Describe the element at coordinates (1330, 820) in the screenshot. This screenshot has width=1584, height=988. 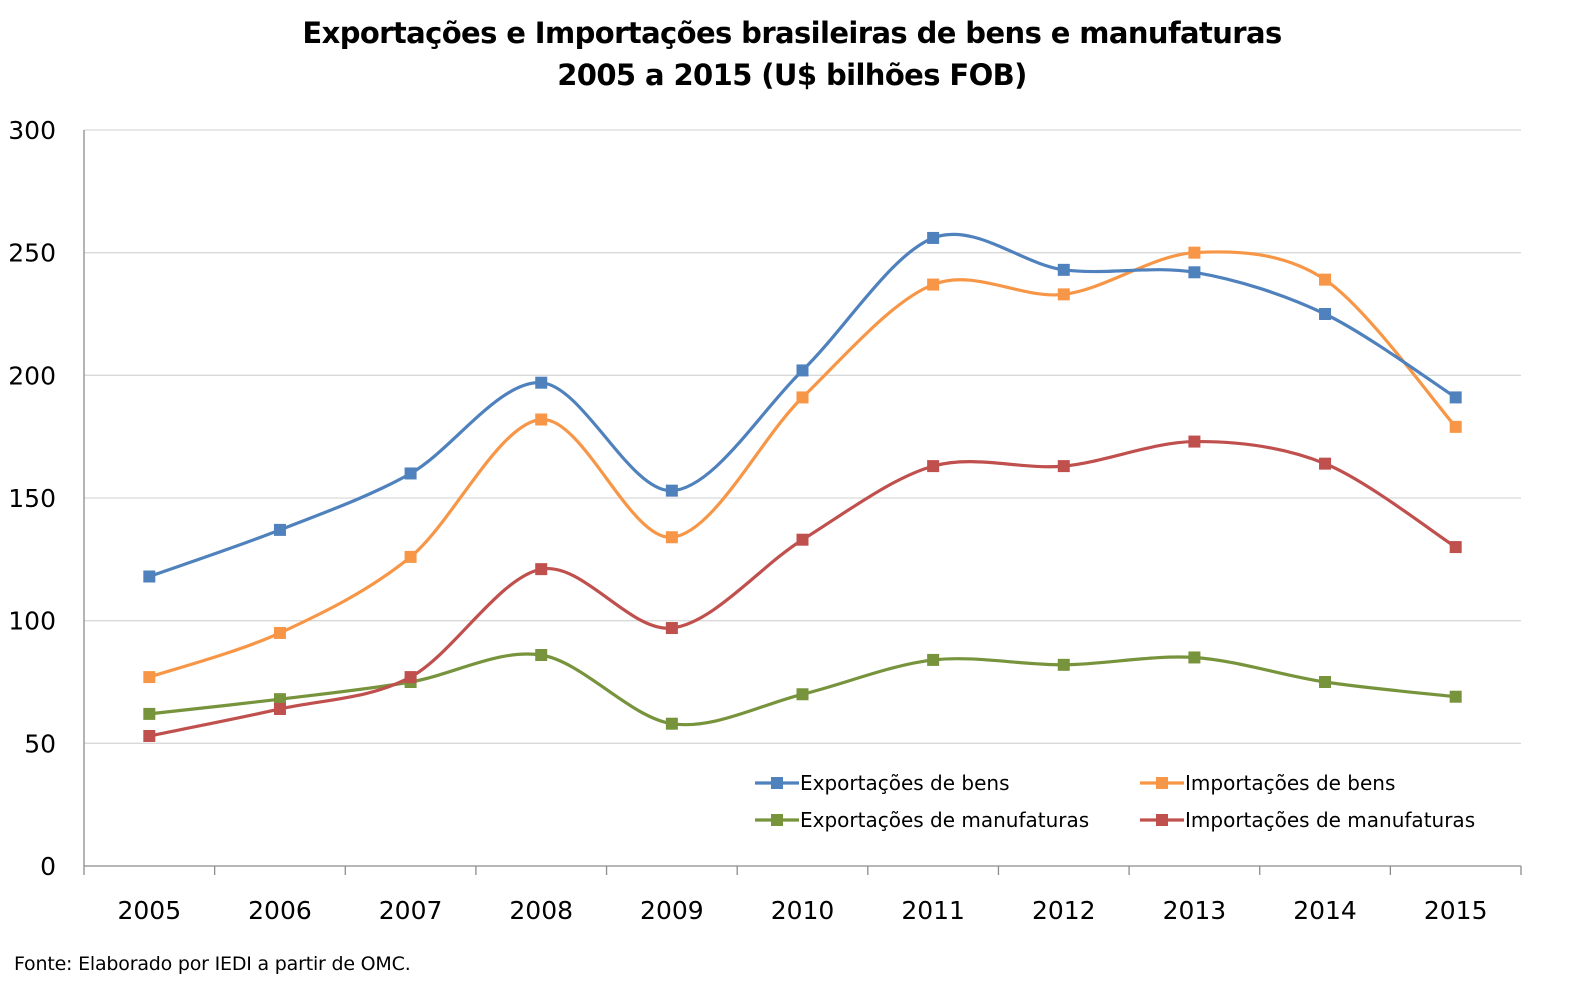
I see `legend-label: Importações de manufaturas` at that location.